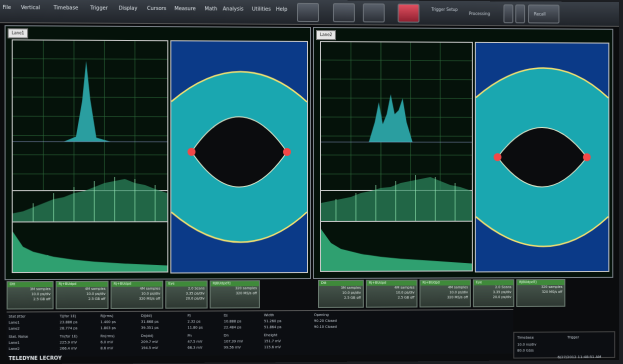 The height and width of the screenshot is (364, 623). I want to click on measure-cell: Dn(dd), so click(147, 336).